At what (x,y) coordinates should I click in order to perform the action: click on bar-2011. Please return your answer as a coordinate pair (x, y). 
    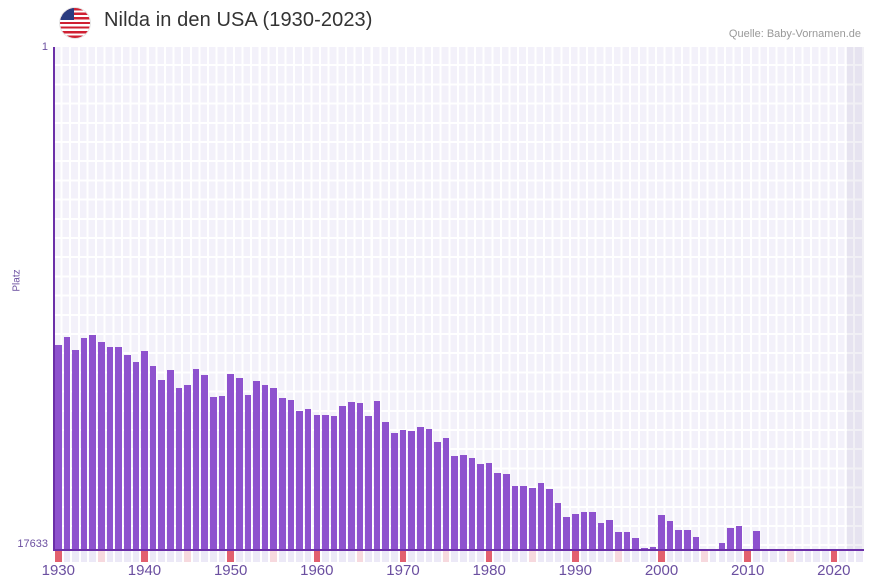
    Looking at the image, I should click on (756, 541).